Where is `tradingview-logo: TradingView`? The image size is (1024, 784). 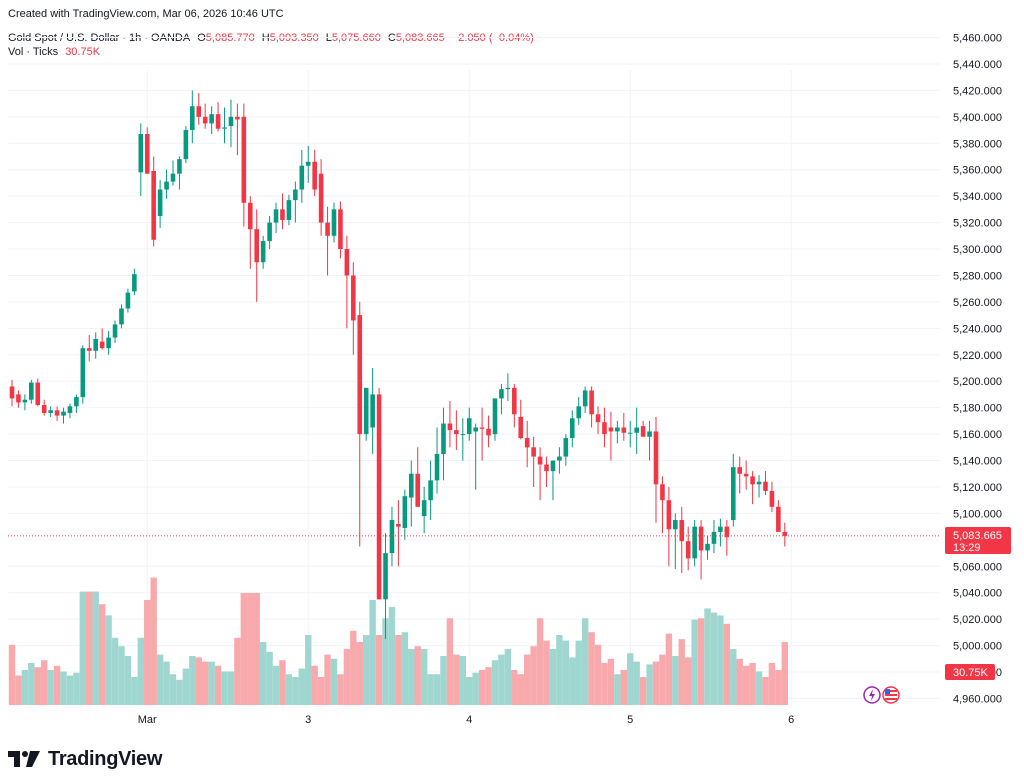 tradingview-logo: TradingView is located at coordinates (85, 759).